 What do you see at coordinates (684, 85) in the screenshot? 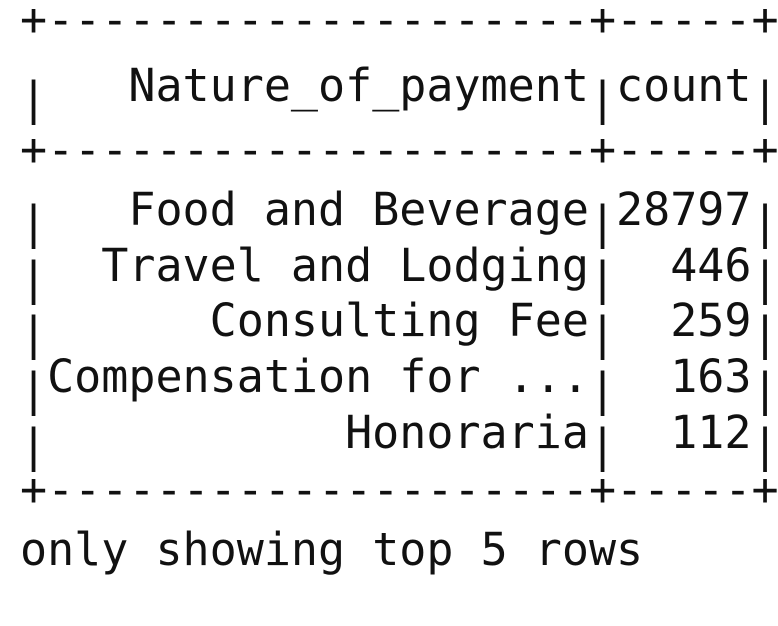
I see `cell-count: count` at bounding box center [684, 85].